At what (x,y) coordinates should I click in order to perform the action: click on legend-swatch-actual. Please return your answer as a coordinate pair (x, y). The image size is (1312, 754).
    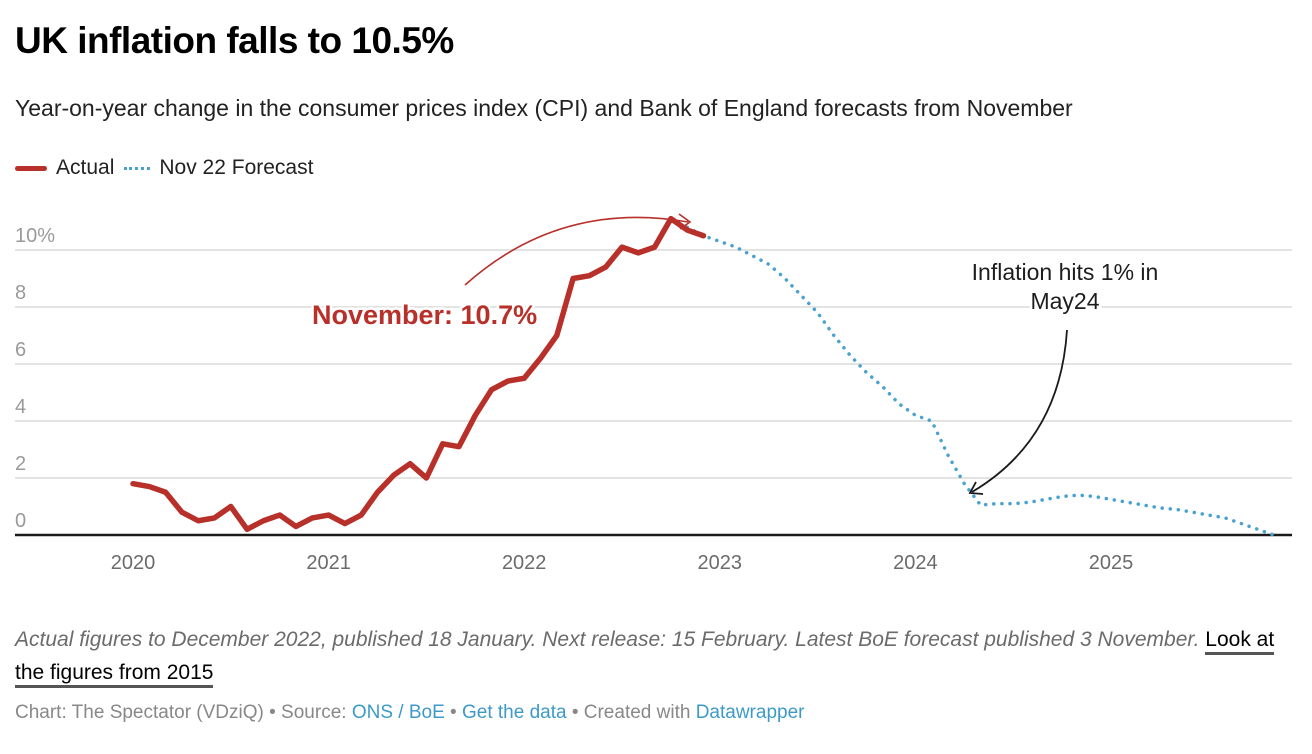
    Looking at the image, I should click on (31, 168).